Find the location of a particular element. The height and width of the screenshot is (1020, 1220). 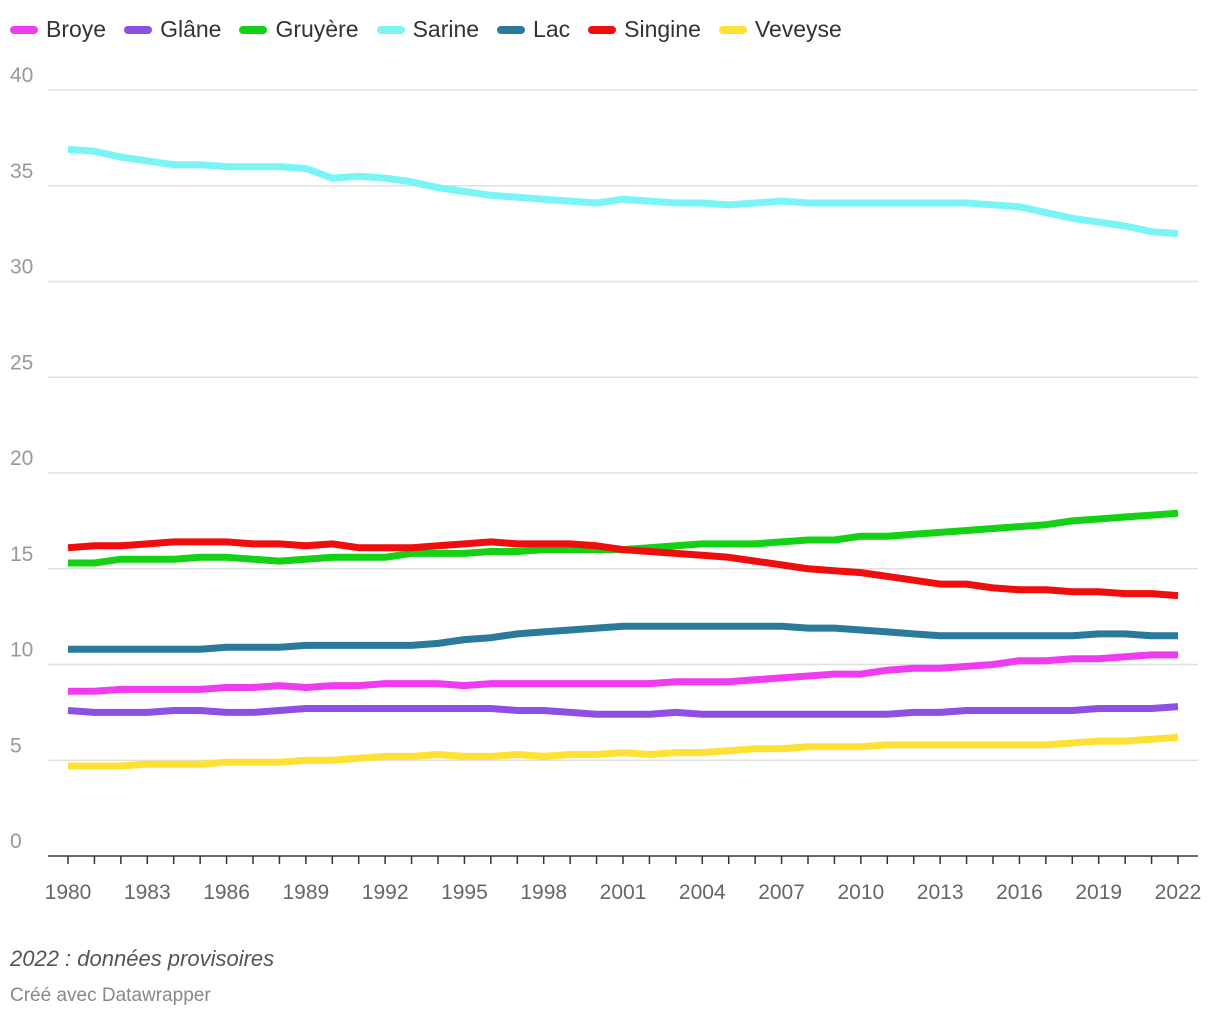

legend-label: Veveyse is located at coordinates (798, 29).